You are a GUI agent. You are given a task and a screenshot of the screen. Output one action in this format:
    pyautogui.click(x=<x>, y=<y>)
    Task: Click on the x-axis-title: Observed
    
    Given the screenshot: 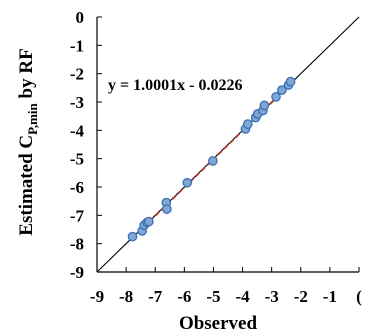 What is the action you would take?
    pyautogui.click(x=218, y=323)
    